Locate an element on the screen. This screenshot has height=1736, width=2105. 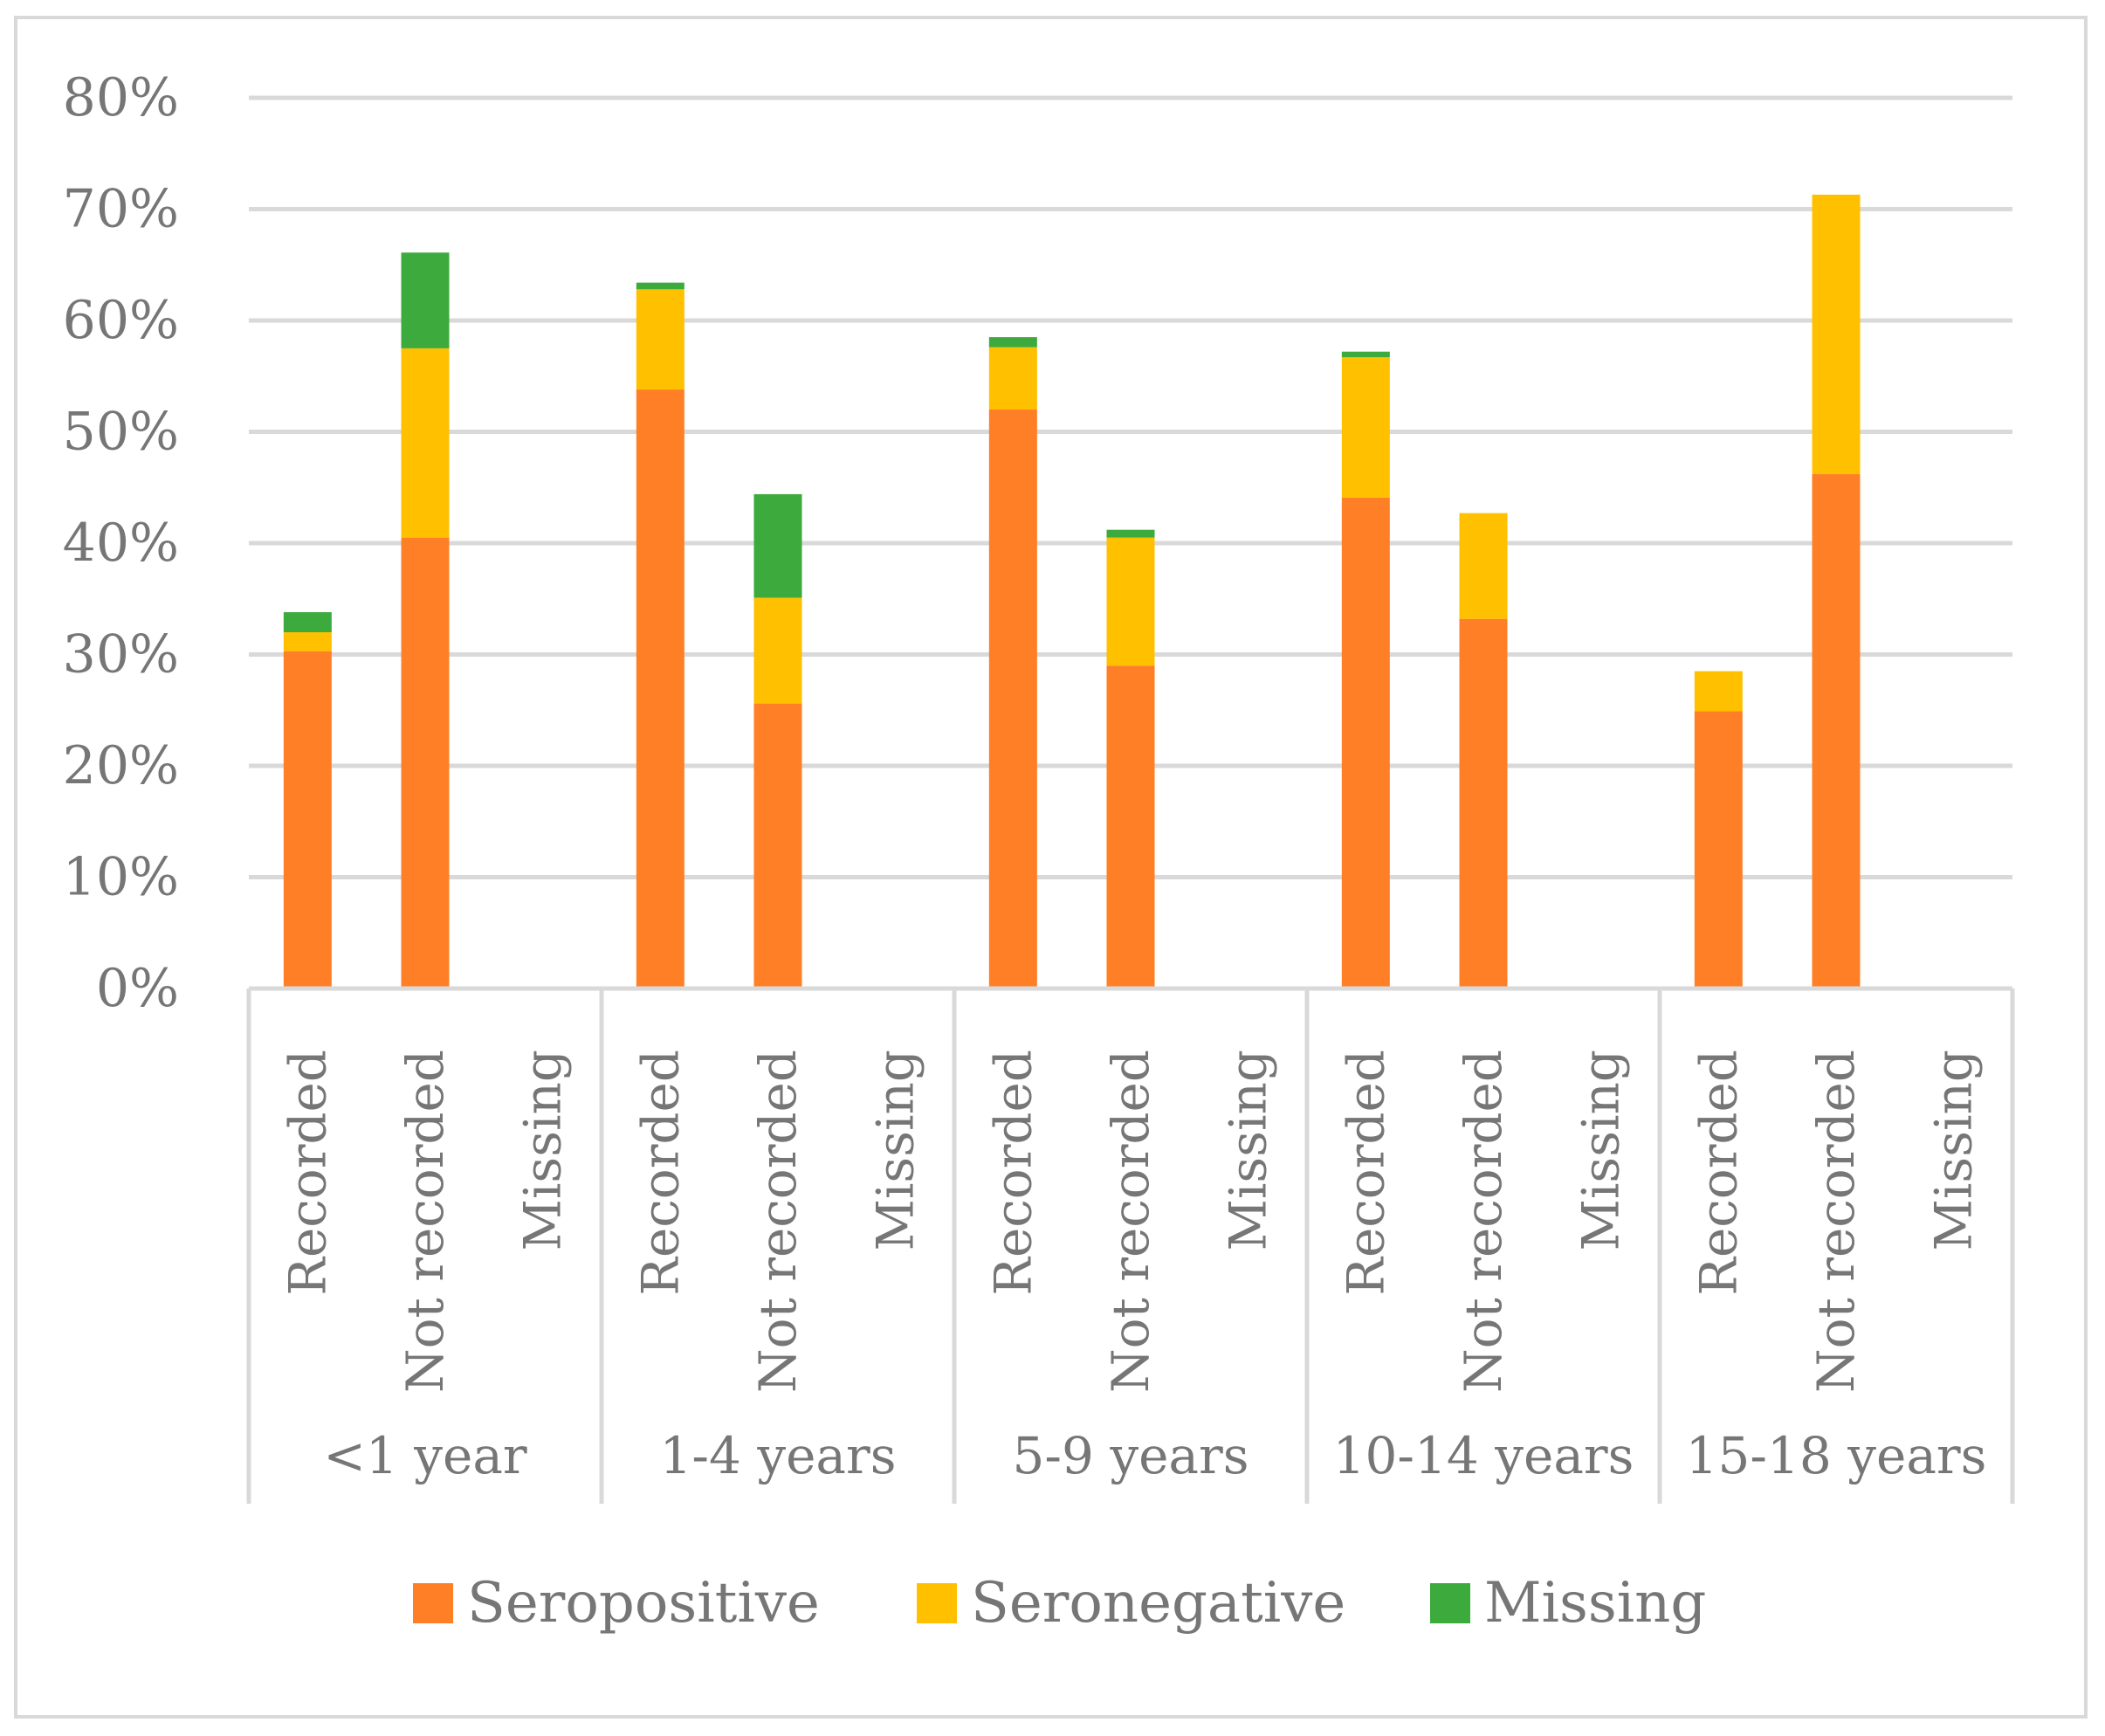
legend-swatch-seronegative is located at coordinates (937, 1603).